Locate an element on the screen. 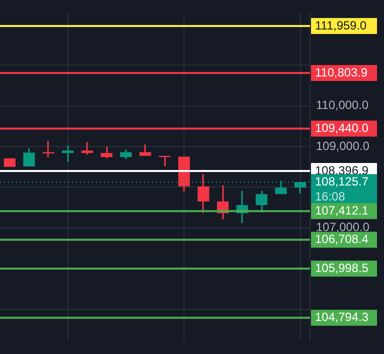 The height and width of the screenshot is (354, 384). ref-line-label: 105,998.5 is located at coordinates (342, 267).